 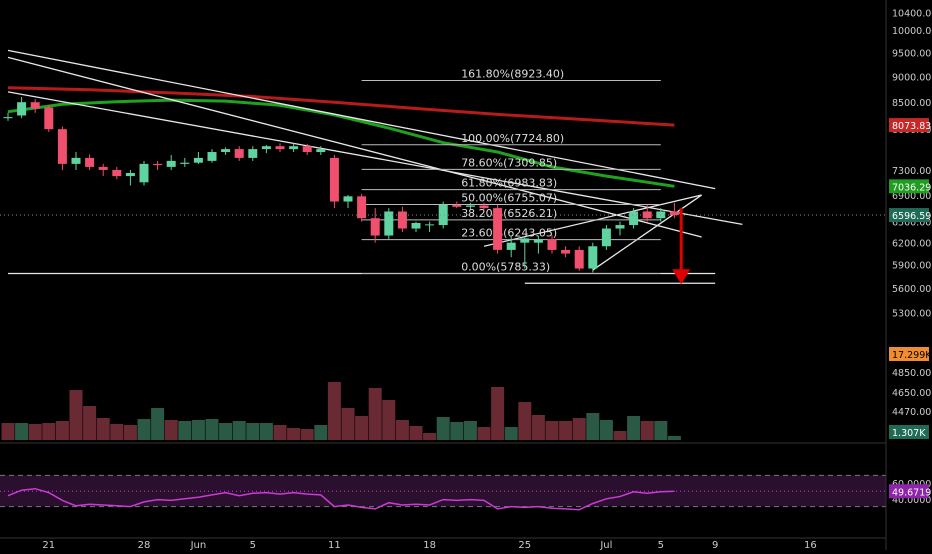 I want to click on price-tick-label: 6900.00, so click(x=911, y=196).